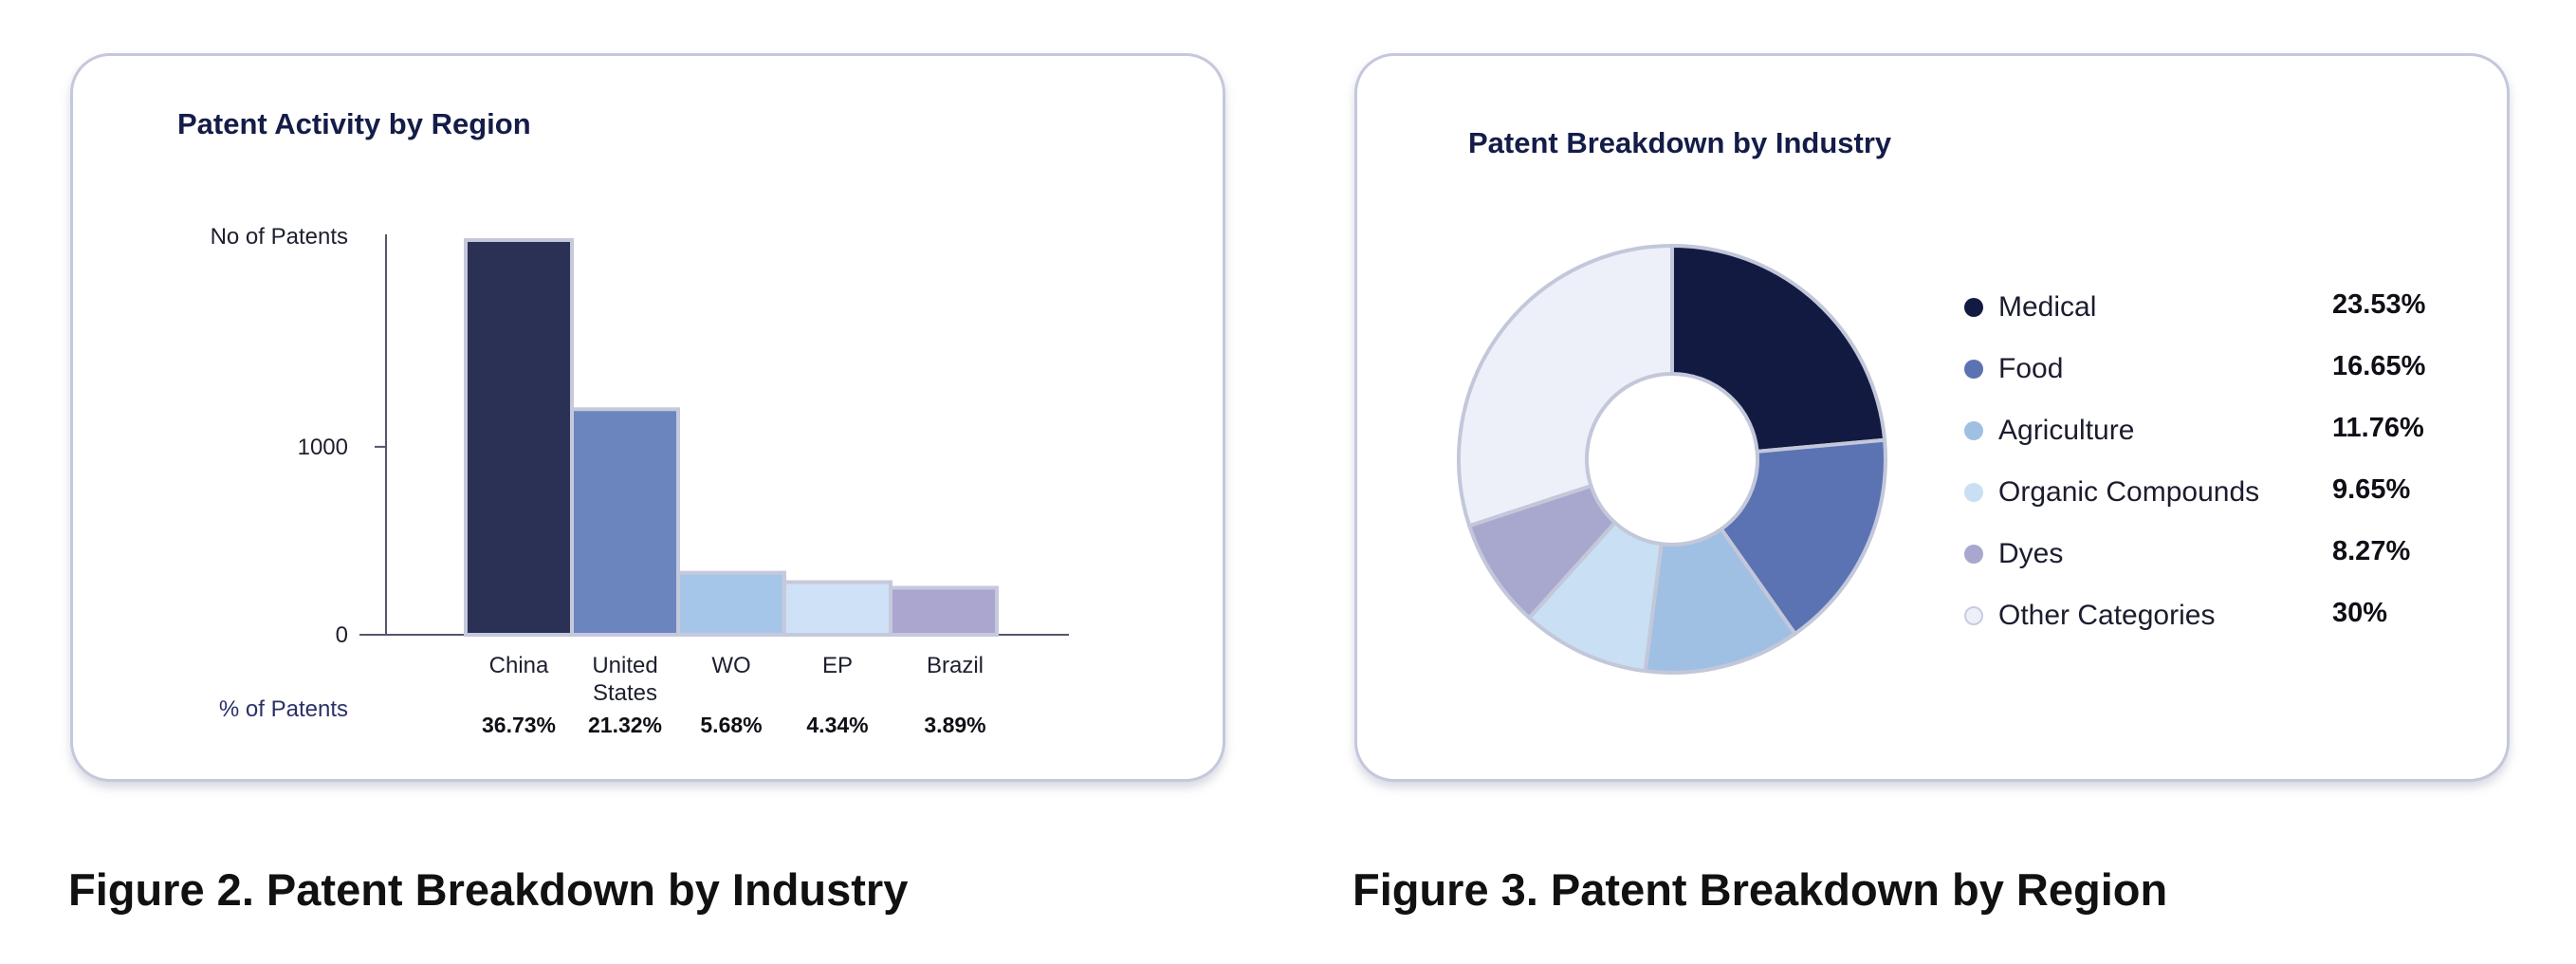  I want to click on slice-medical, so click(1778, 349).